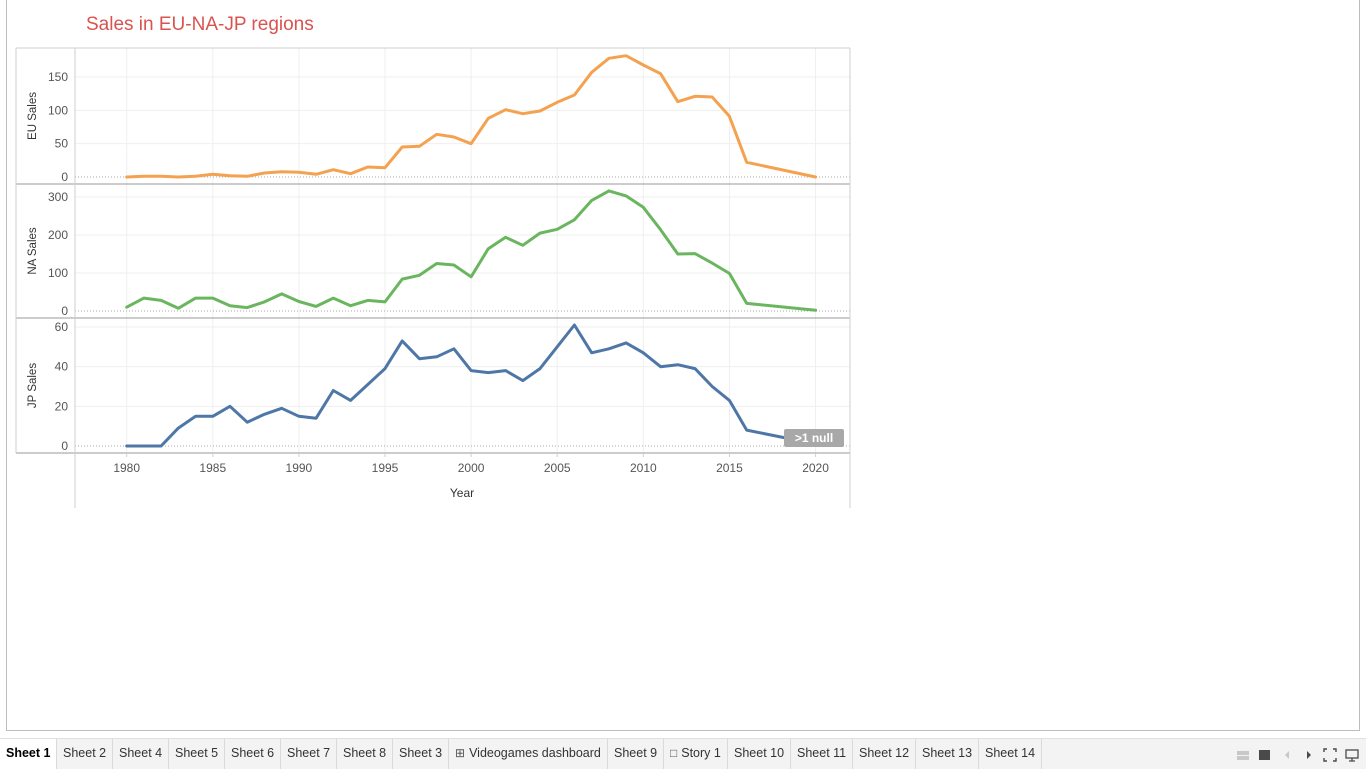 Image resolution: width=1366 pixels, height=769 pixels. I want to click on sheet-tab: Sheet 7, so click(309, 754).